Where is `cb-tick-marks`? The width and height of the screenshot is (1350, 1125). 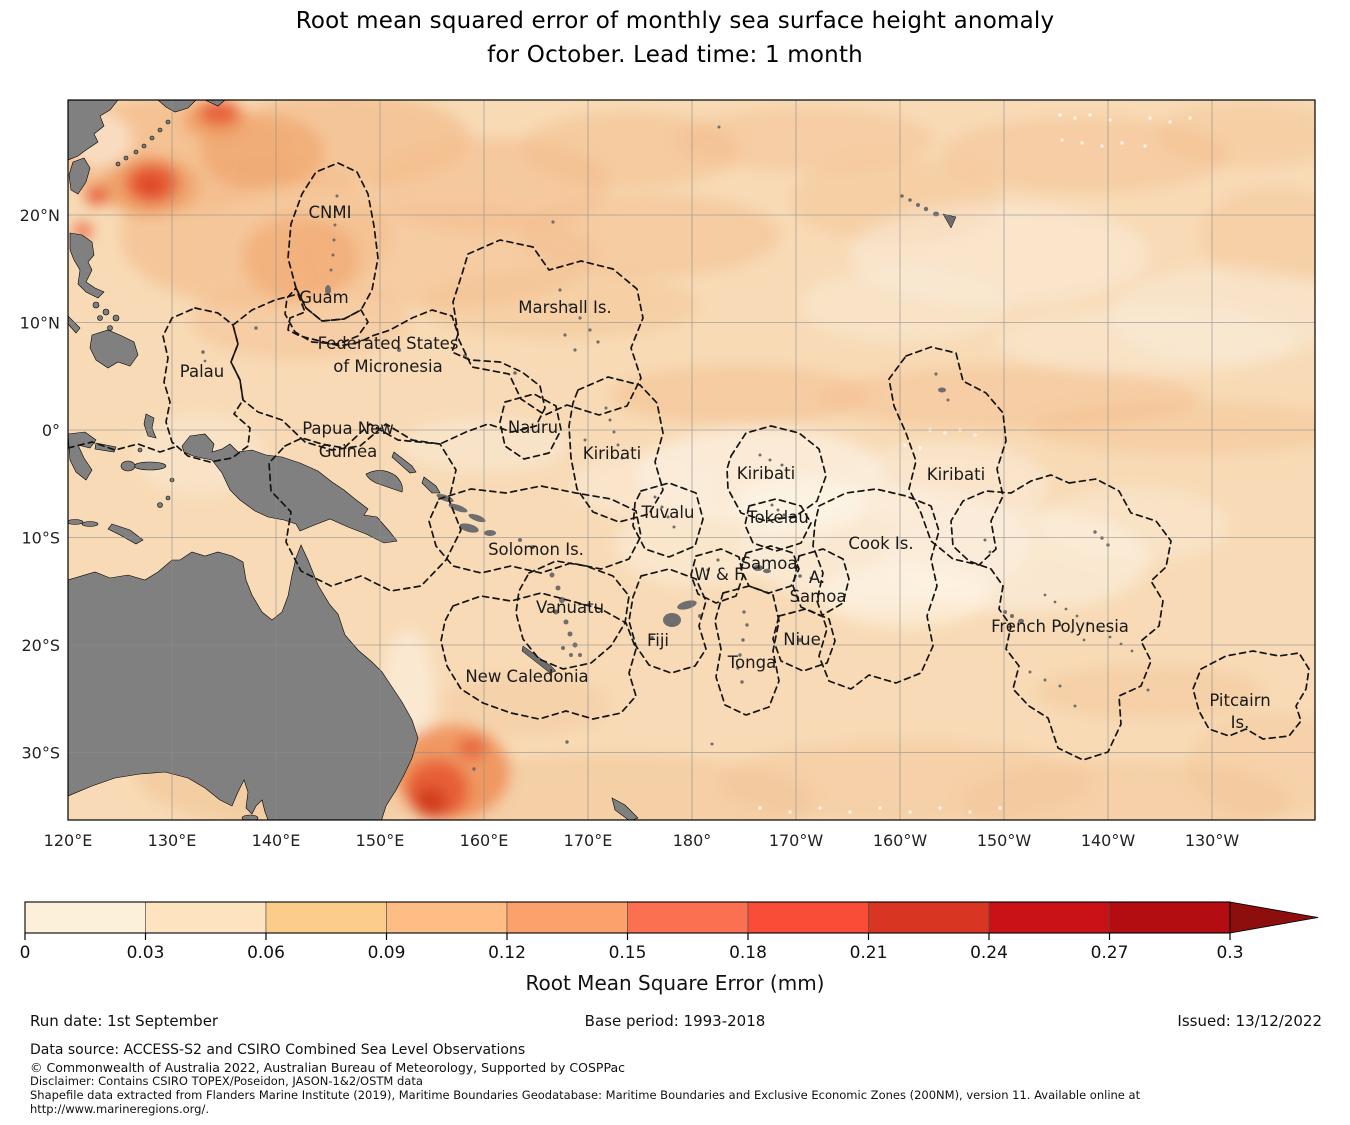 cb-tick-marks is located at coordinates (627, 936).